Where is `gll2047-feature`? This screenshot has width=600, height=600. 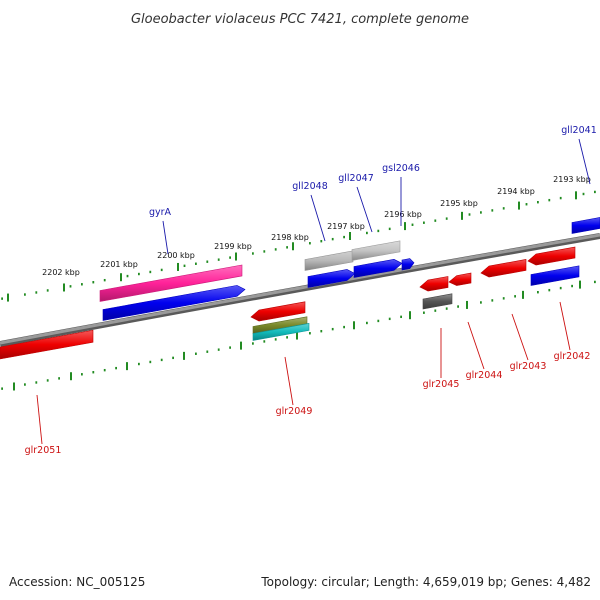 gll2047-feature is located at coordinates (376, 250).